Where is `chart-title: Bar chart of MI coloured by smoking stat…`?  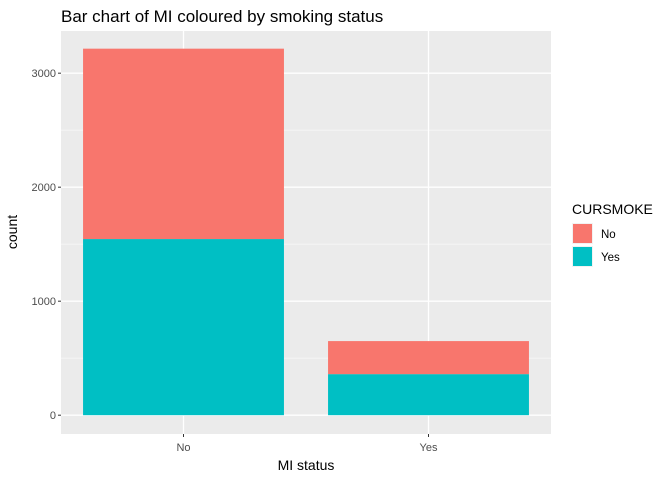
chart-title: Bar chart of MI coloured by smoking stat… is located at coordinates (222, 16).